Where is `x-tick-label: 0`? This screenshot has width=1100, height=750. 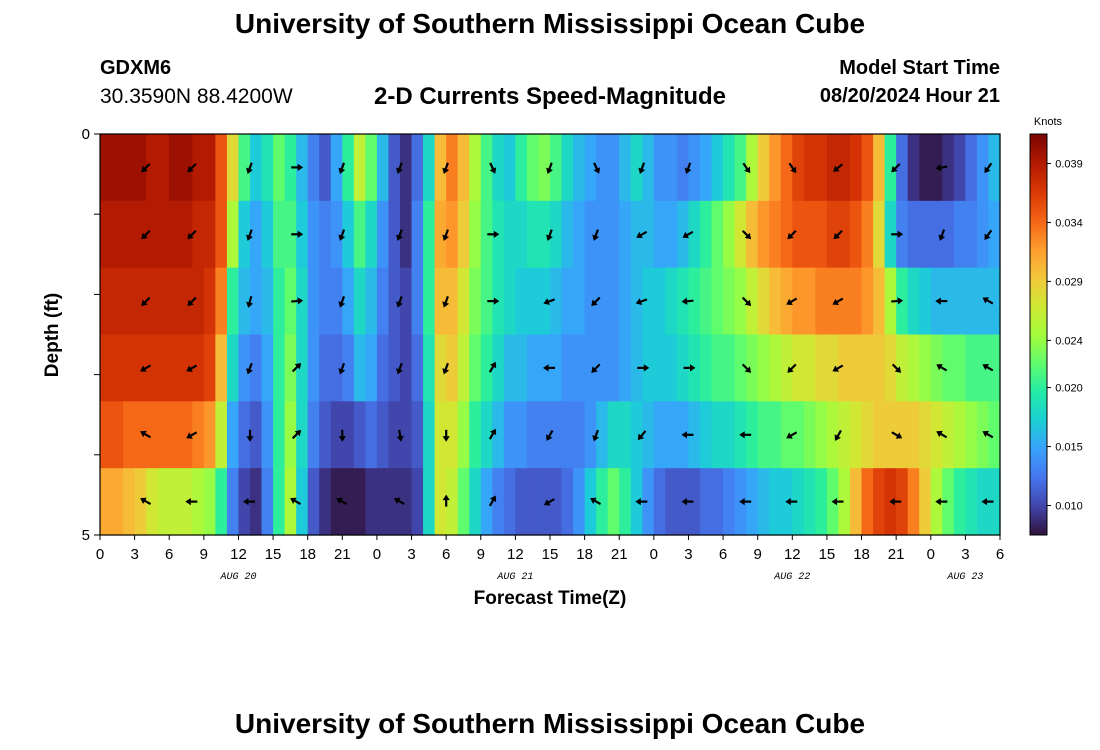
x-tick-label: 0 is located at coordinates (100, 554).